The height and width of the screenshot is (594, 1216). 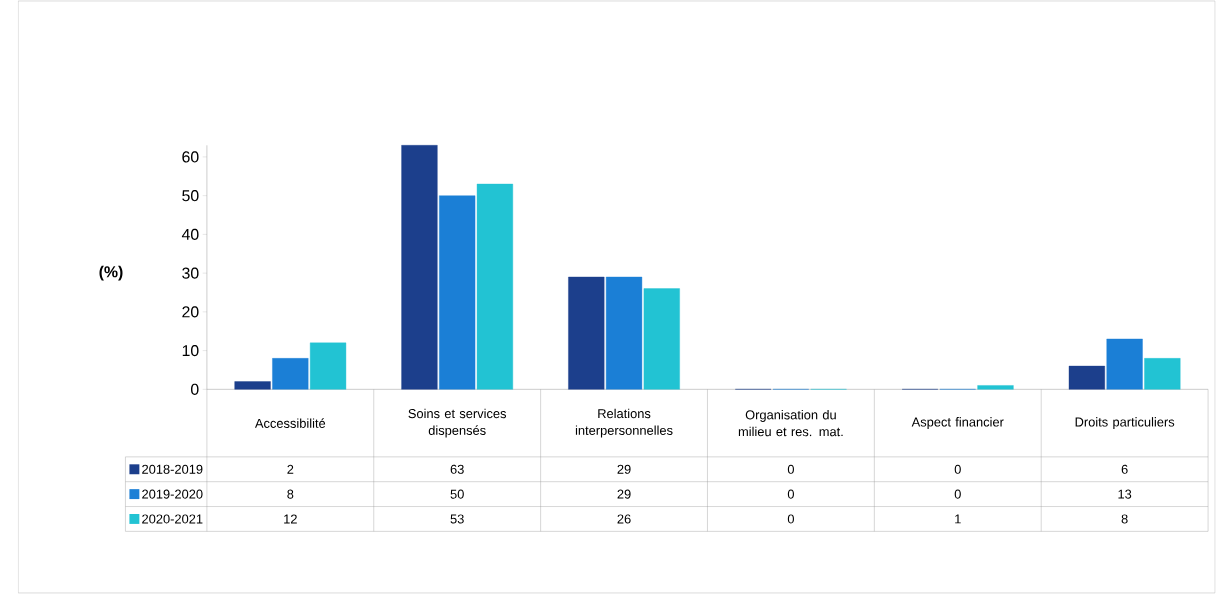 What do you see at coordinates (172, 469) in the screenshot?
I see `legend-label: 2018-2019` at bounding box center [172, 469].